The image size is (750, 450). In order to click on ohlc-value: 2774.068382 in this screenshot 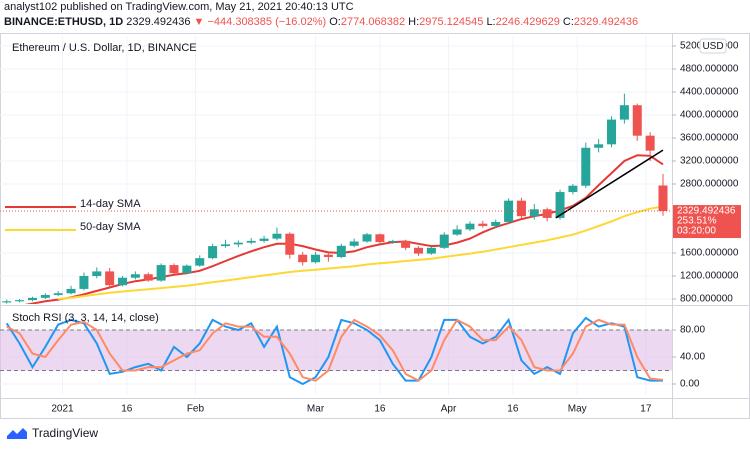, I will do `click(373, 22)`.